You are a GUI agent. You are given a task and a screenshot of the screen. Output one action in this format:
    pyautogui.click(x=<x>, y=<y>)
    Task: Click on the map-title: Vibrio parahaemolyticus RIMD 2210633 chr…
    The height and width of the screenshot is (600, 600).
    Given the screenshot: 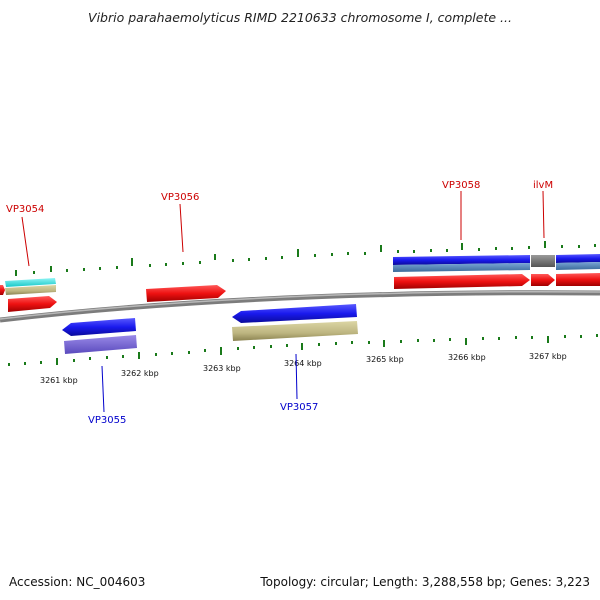 What is the action you would take?
    pyautogui.click(x=300, y=17)
    